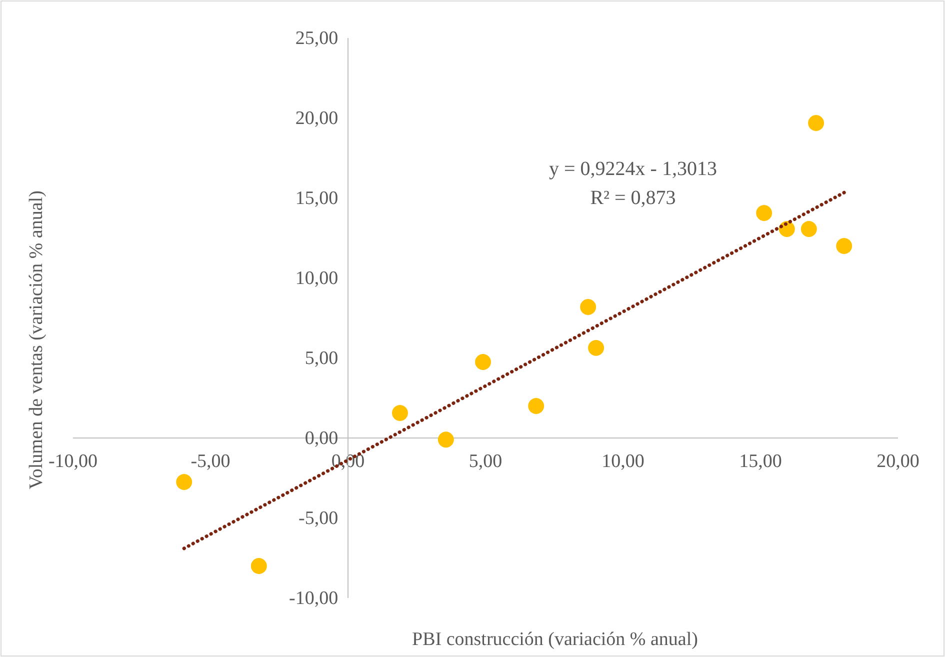 The image size is (945, 657). Describe the element at coordinates (313, 599) in the screenshot. I see `y-tick-label: -10,00` at that location.